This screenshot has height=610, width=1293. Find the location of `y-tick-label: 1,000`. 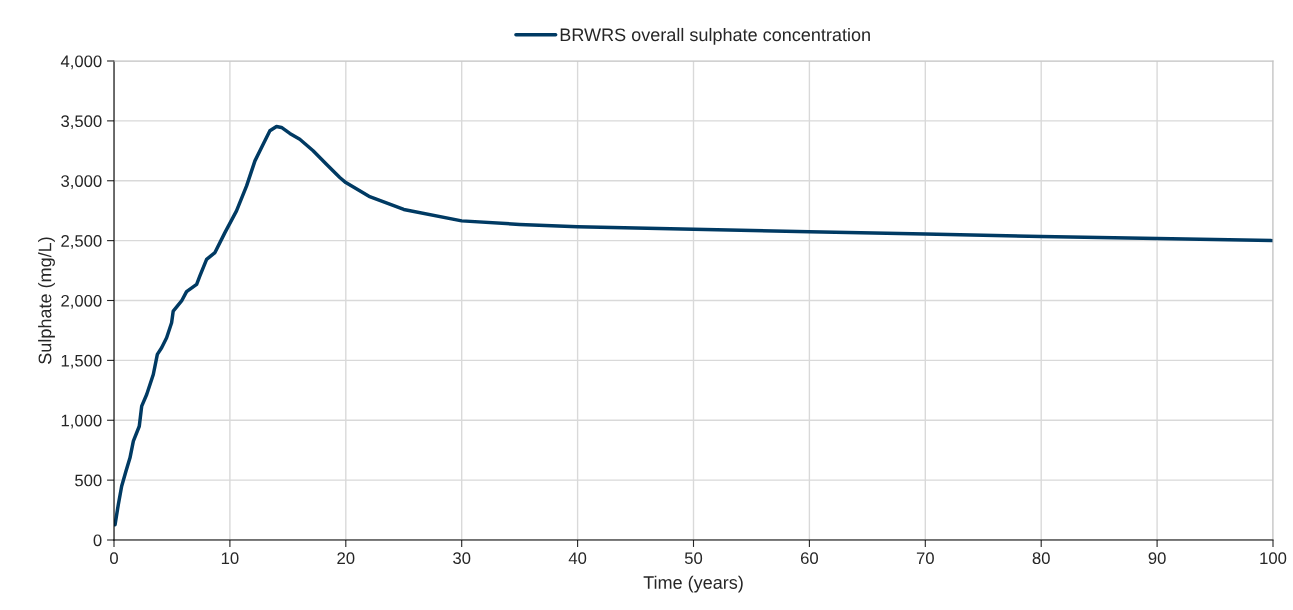

y-tick-label: 1,000 is located at coordinates (81, 421).